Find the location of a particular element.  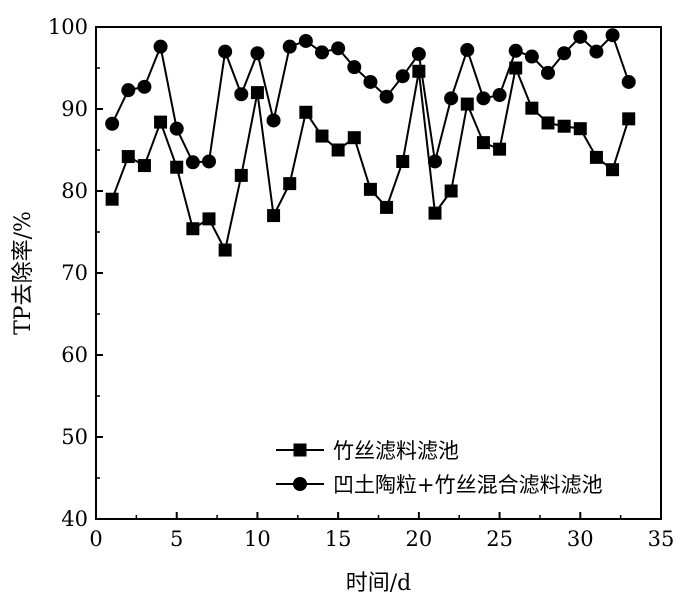

y-tick-label: 60 is located at coordinates (74, 355).